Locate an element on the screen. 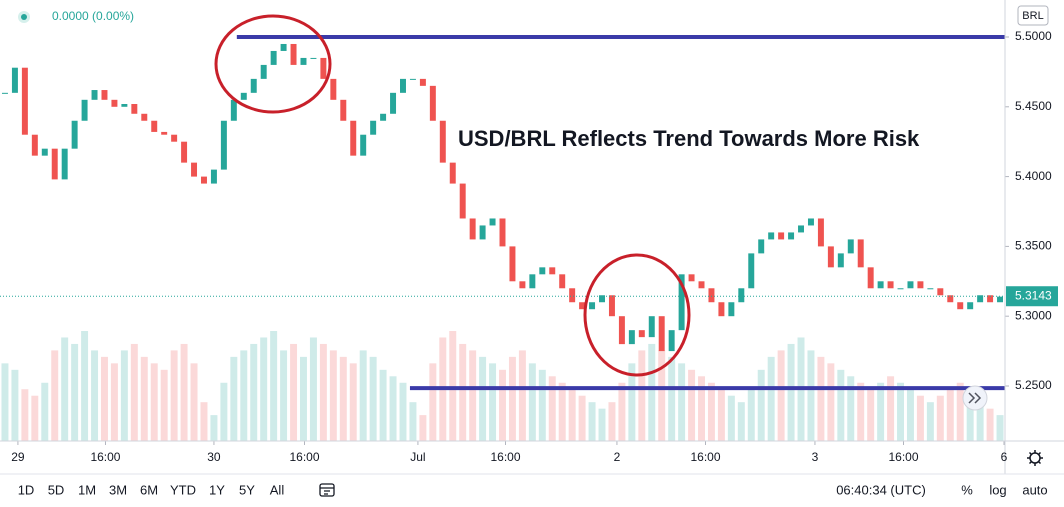 This screenshot has height=507, width=1064. y-tick-label: 5.3500 is located at coordinates (1033, 246).